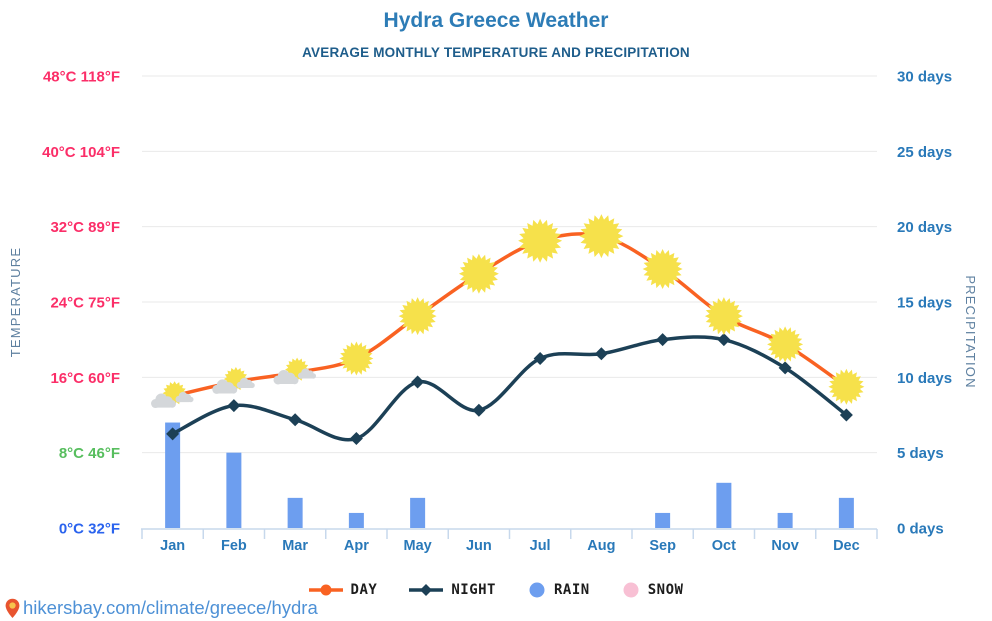 The width and height of the screenshot is (992, 621). I want to click on sun-icon-jun, so click(478, 273).